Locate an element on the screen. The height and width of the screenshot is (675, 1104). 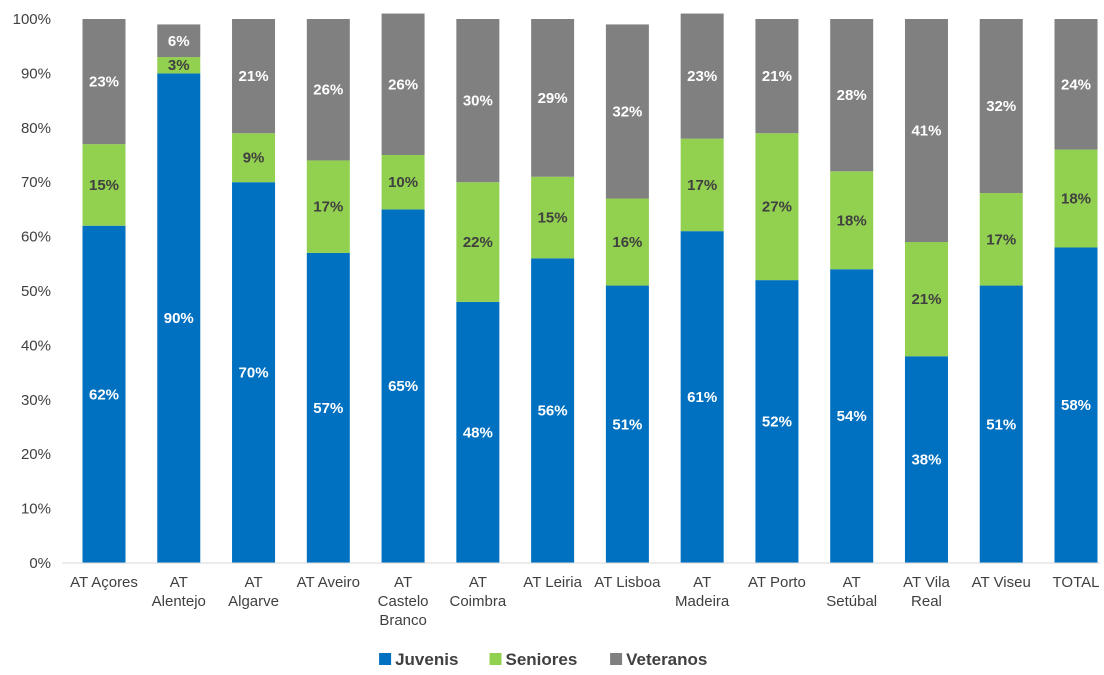
data-label-veteranos: 6% is located at coordinates (179, 41).